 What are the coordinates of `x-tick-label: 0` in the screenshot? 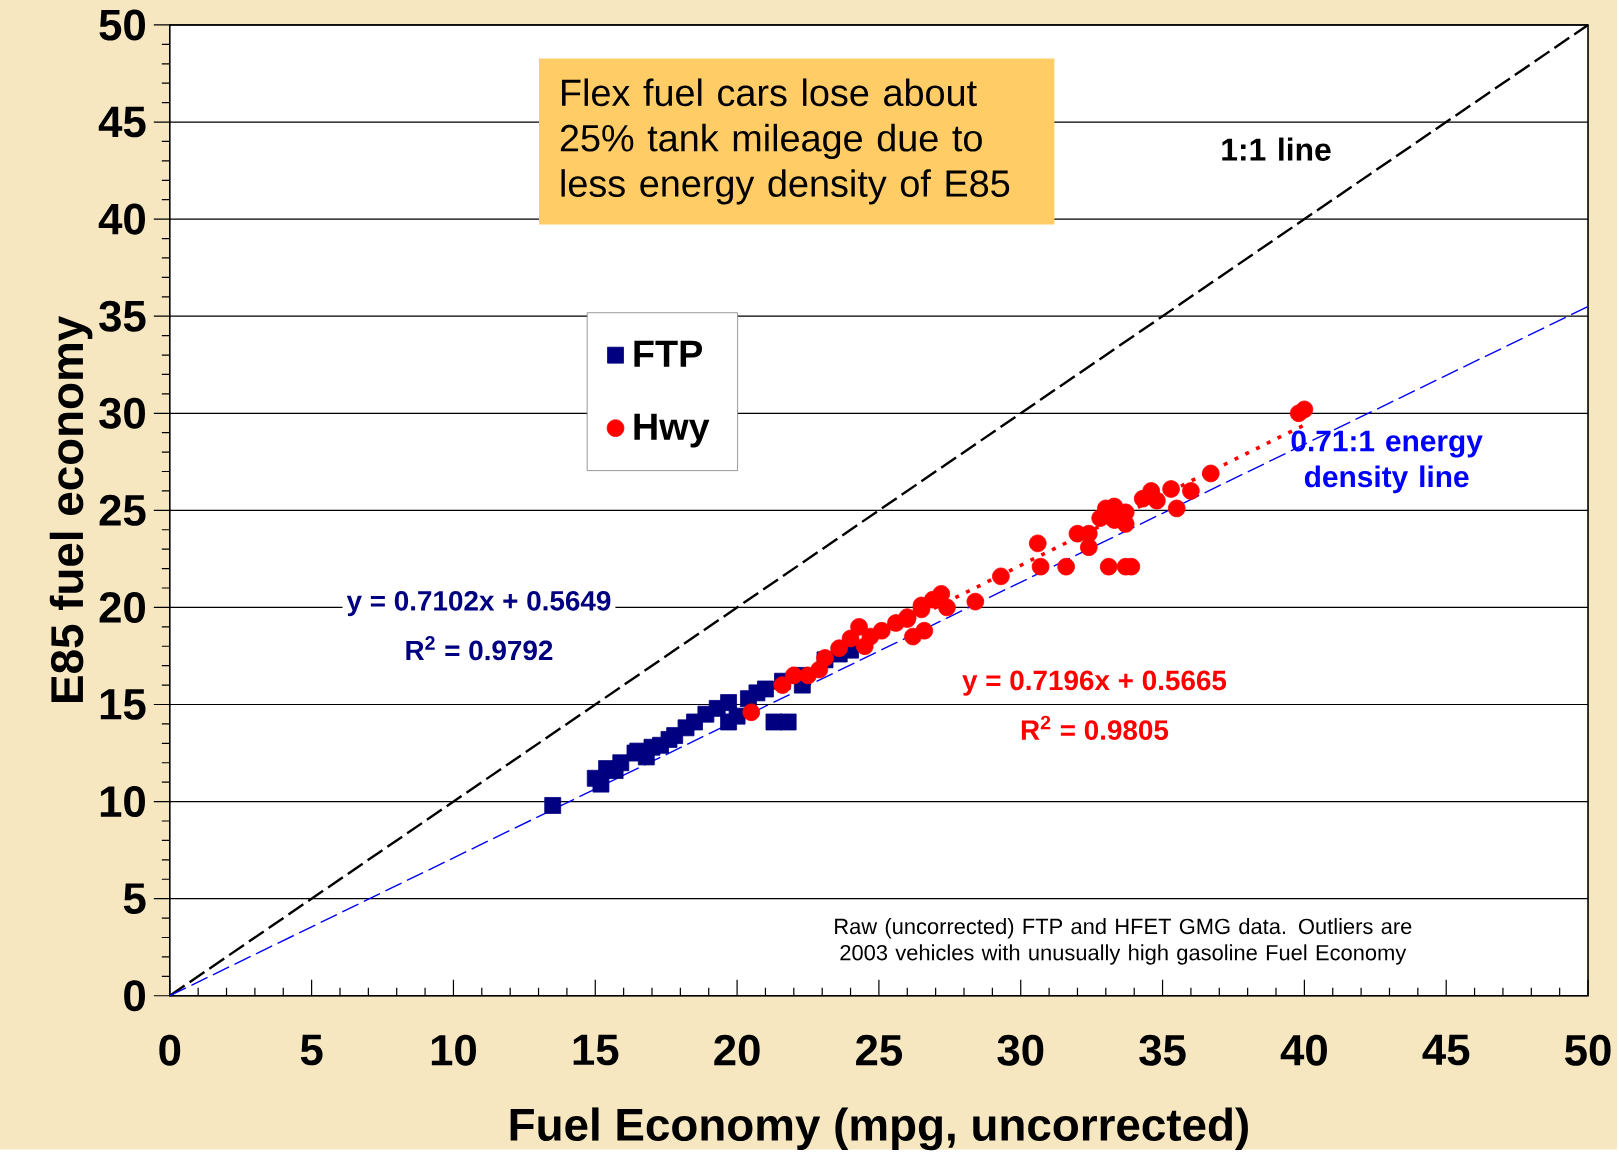 It's located at (170, 1050).